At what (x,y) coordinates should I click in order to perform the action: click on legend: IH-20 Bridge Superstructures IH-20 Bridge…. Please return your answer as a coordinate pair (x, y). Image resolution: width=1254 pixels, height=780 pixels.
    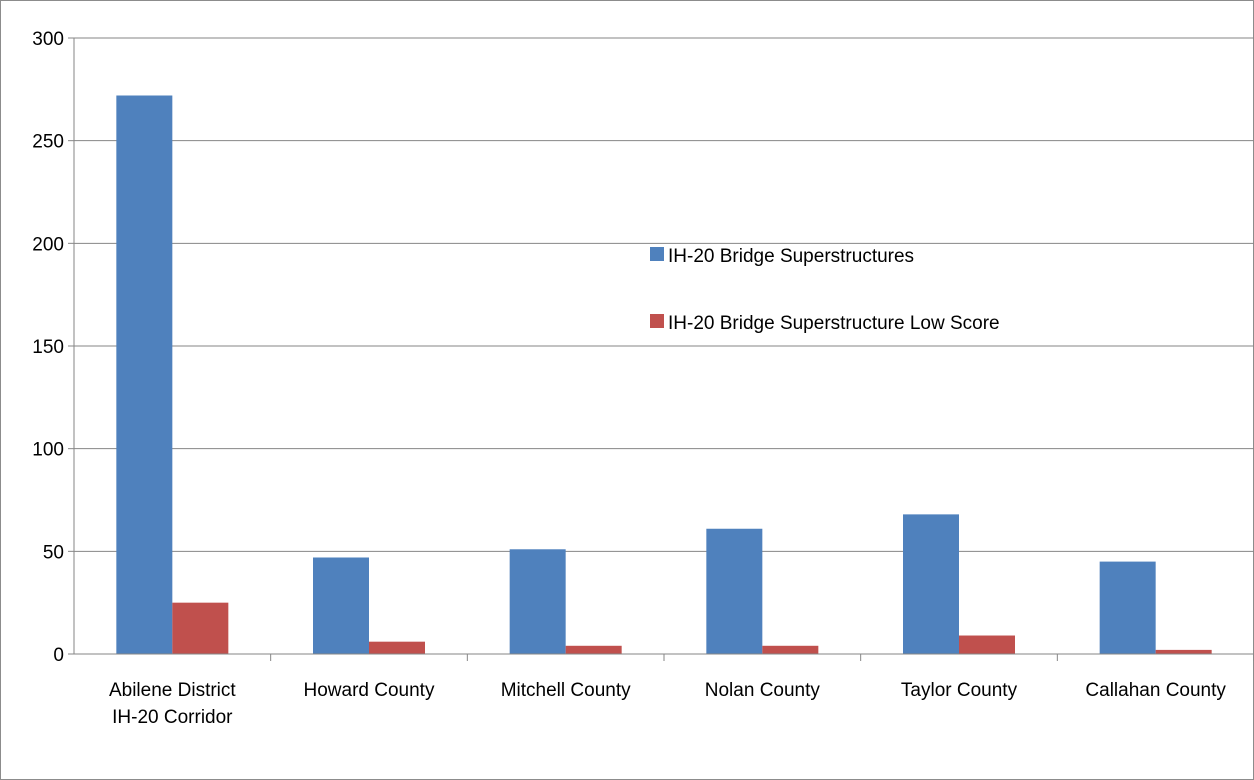
    Looking at the image, I should click on (825, 290).